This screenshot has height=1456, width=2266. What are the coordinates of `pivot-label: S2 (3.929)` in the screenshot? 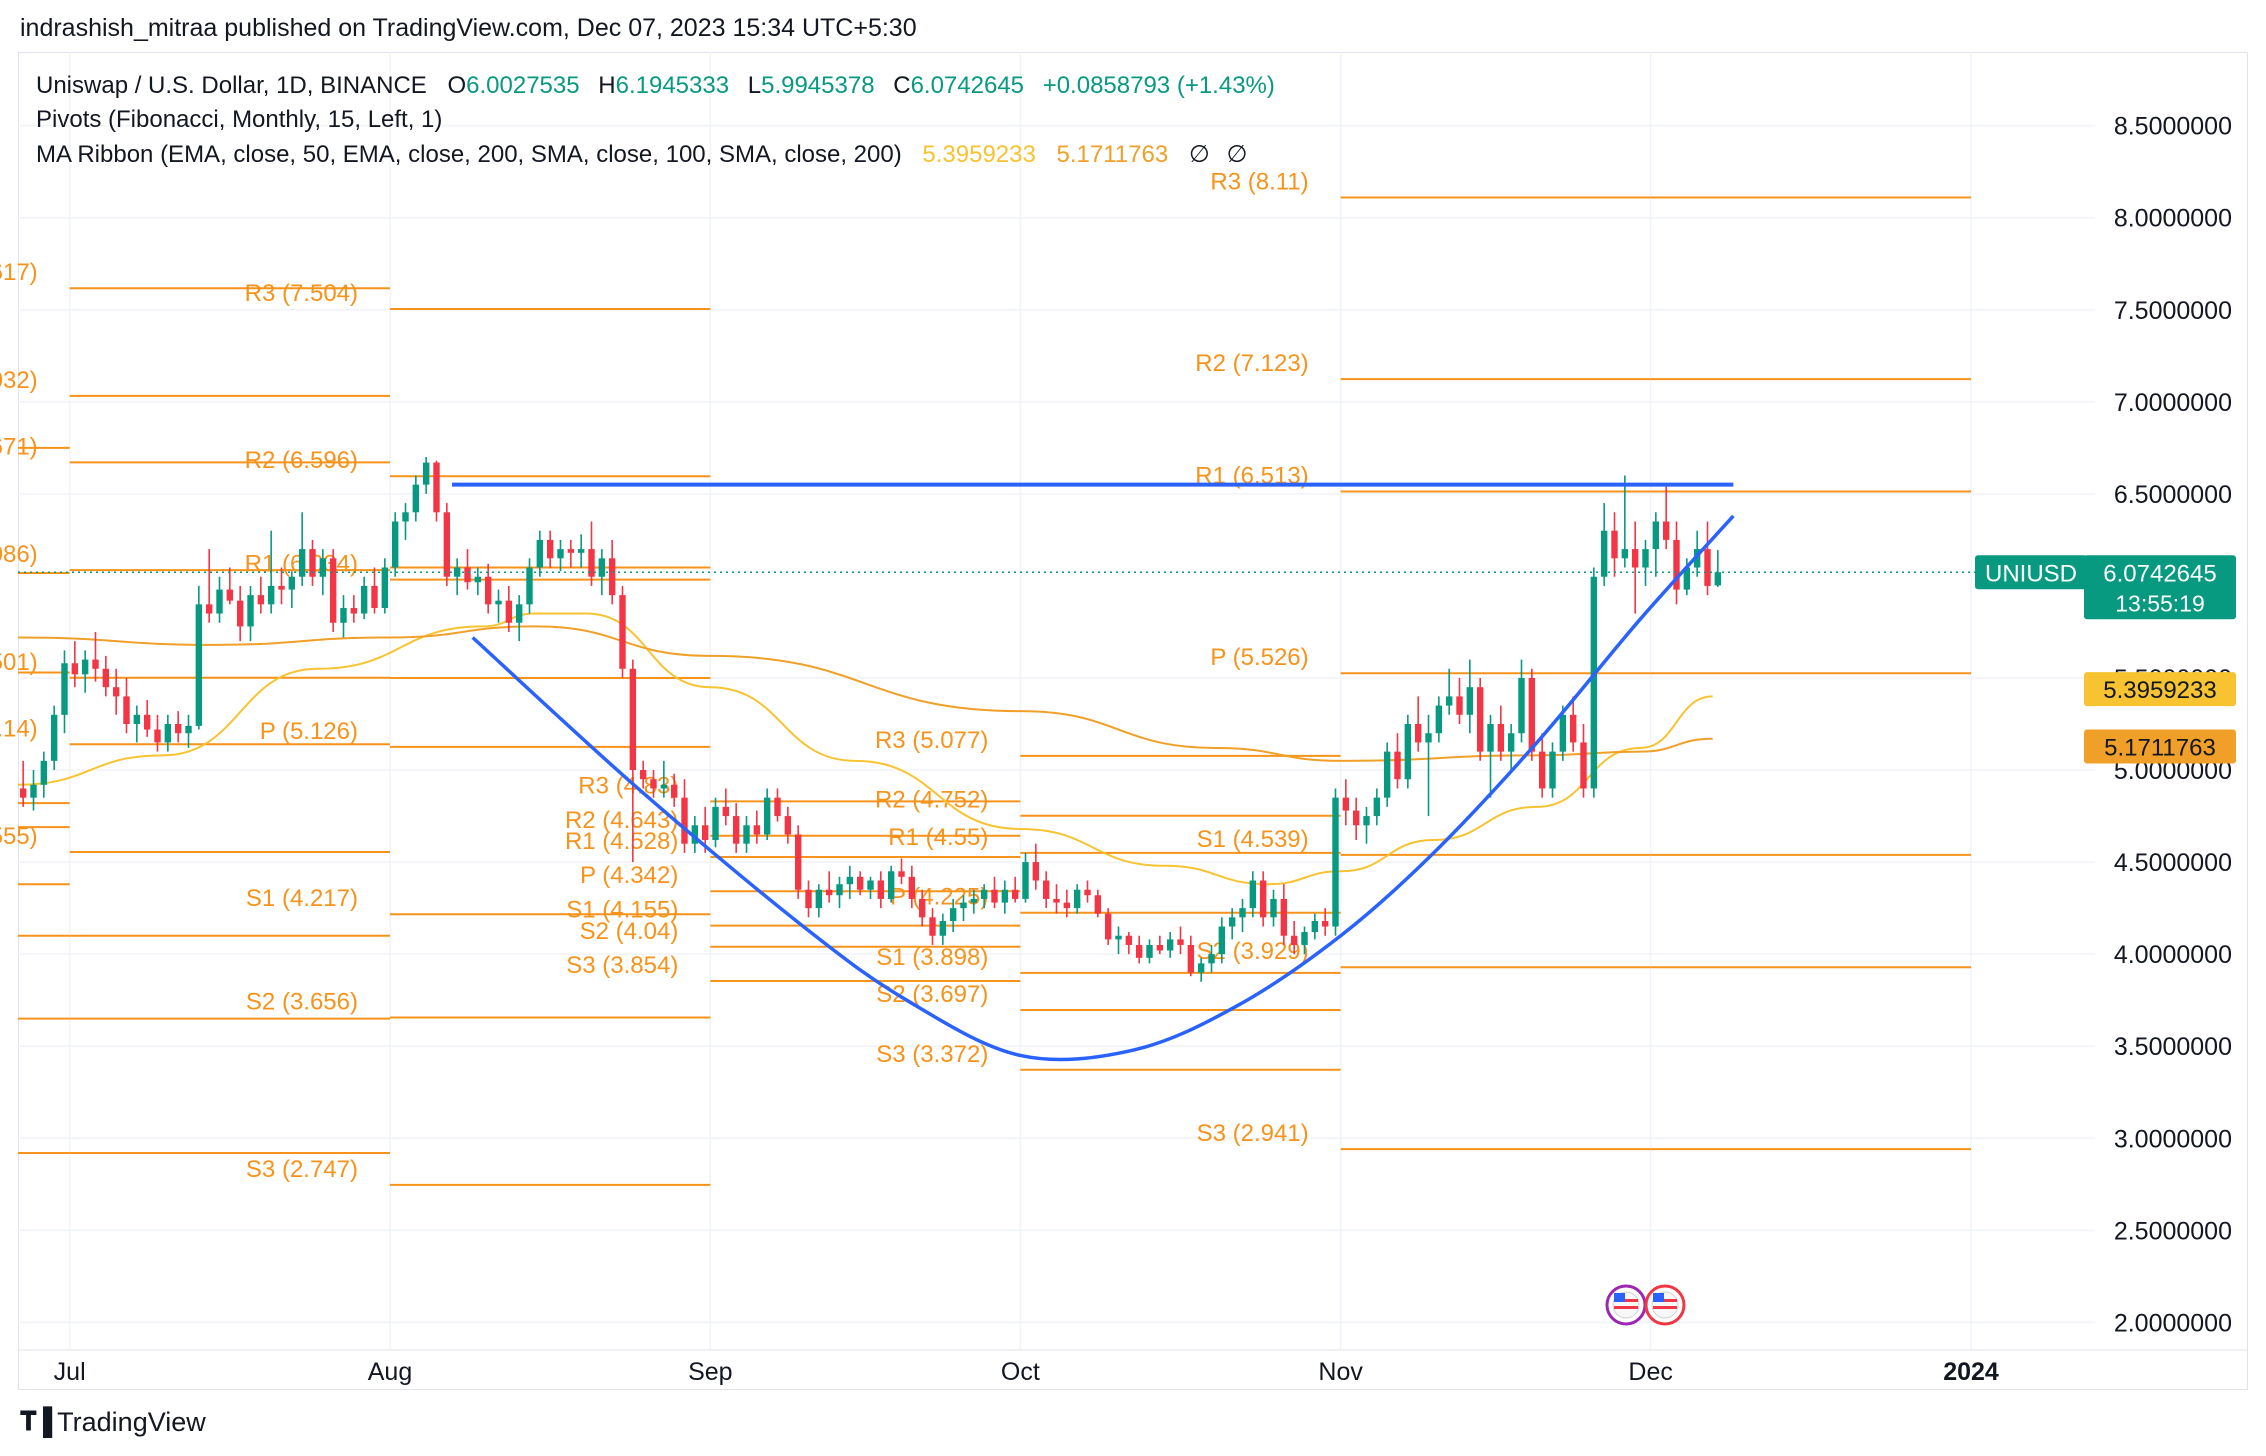 It's located at (1253, 951).